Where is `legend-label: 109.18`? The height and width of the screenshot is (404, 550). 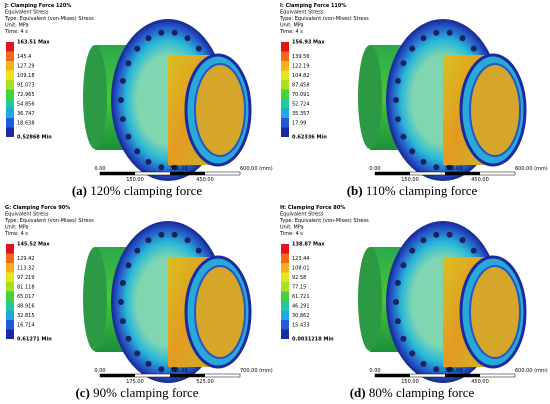 legend-label: 109.18 is located at coordinates (26, 76).